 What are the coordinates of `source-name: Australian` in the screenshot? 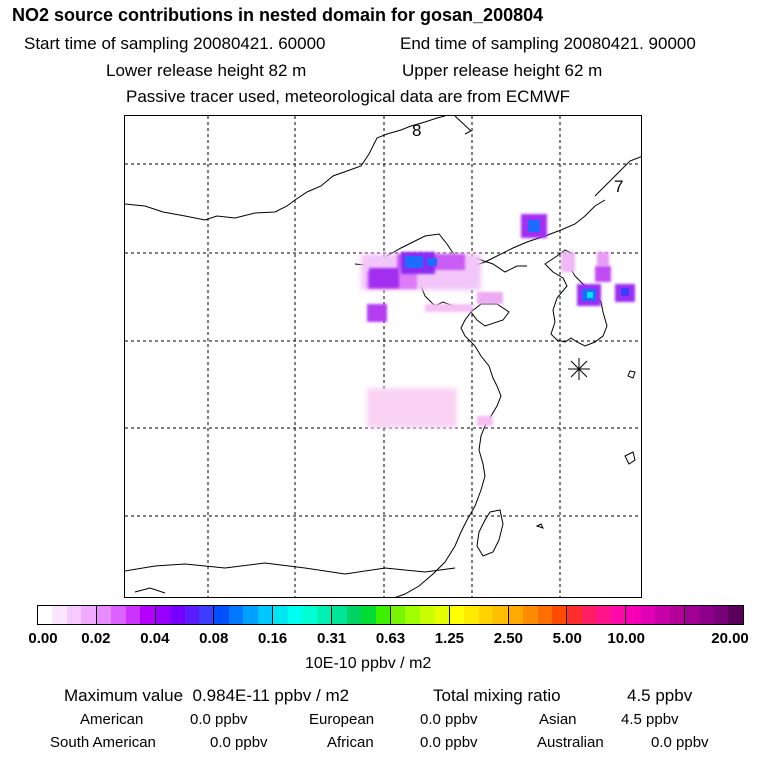 It's located at (570, 742).